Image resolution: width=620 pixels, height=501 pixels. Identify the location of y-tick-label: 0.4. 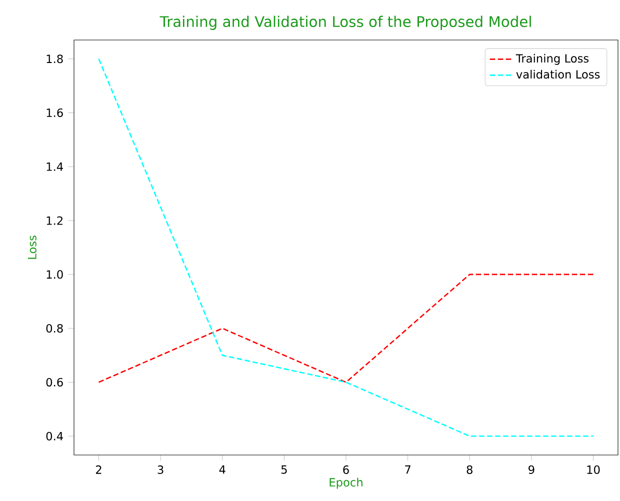
(54, 436).